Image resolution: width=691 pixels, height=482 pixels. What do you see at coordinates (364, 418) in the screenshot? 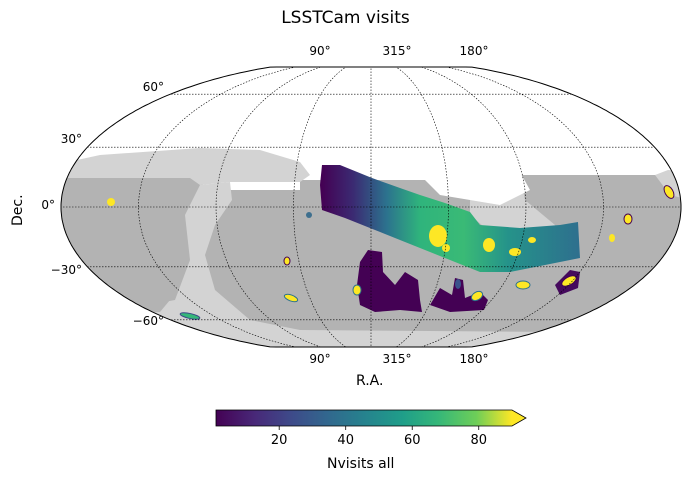
I see `colorbar` at bounding box center [364, 418].